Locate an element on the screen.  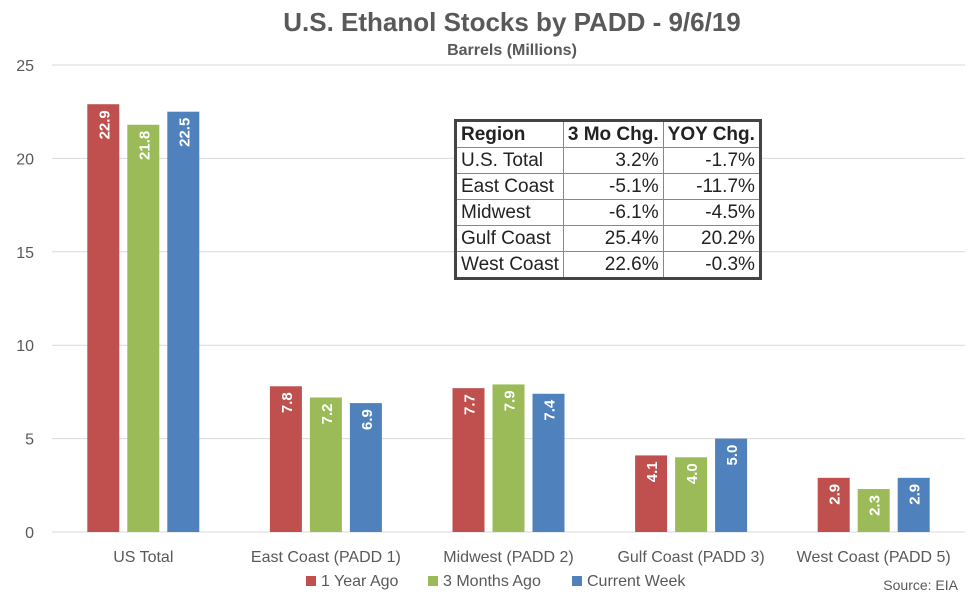
legend-label: 3 Months Ago is located at coordinates (492, 581).